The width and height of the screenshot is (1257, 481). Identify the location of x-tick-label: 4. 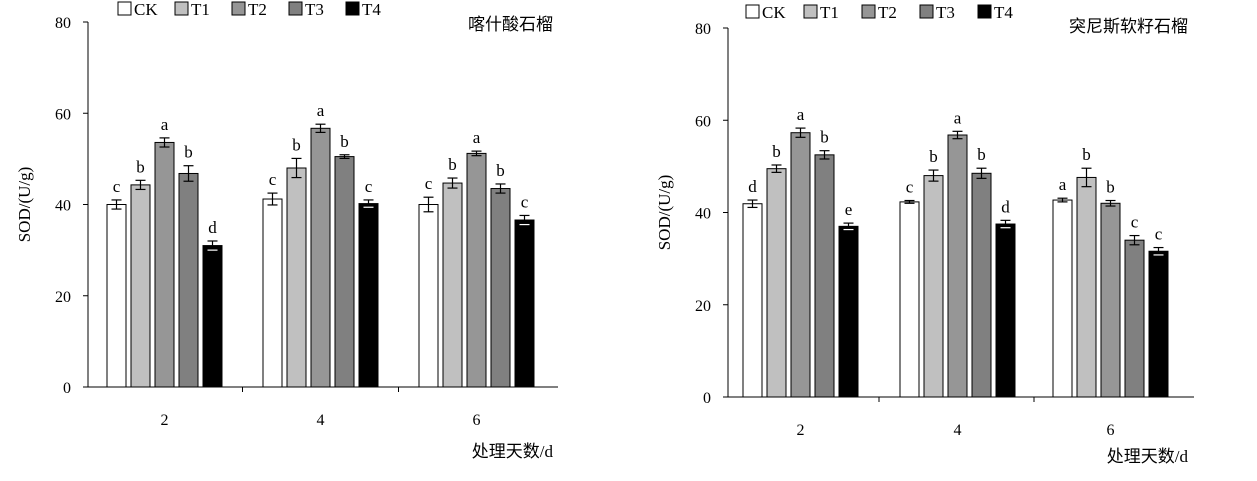
(321, 420).